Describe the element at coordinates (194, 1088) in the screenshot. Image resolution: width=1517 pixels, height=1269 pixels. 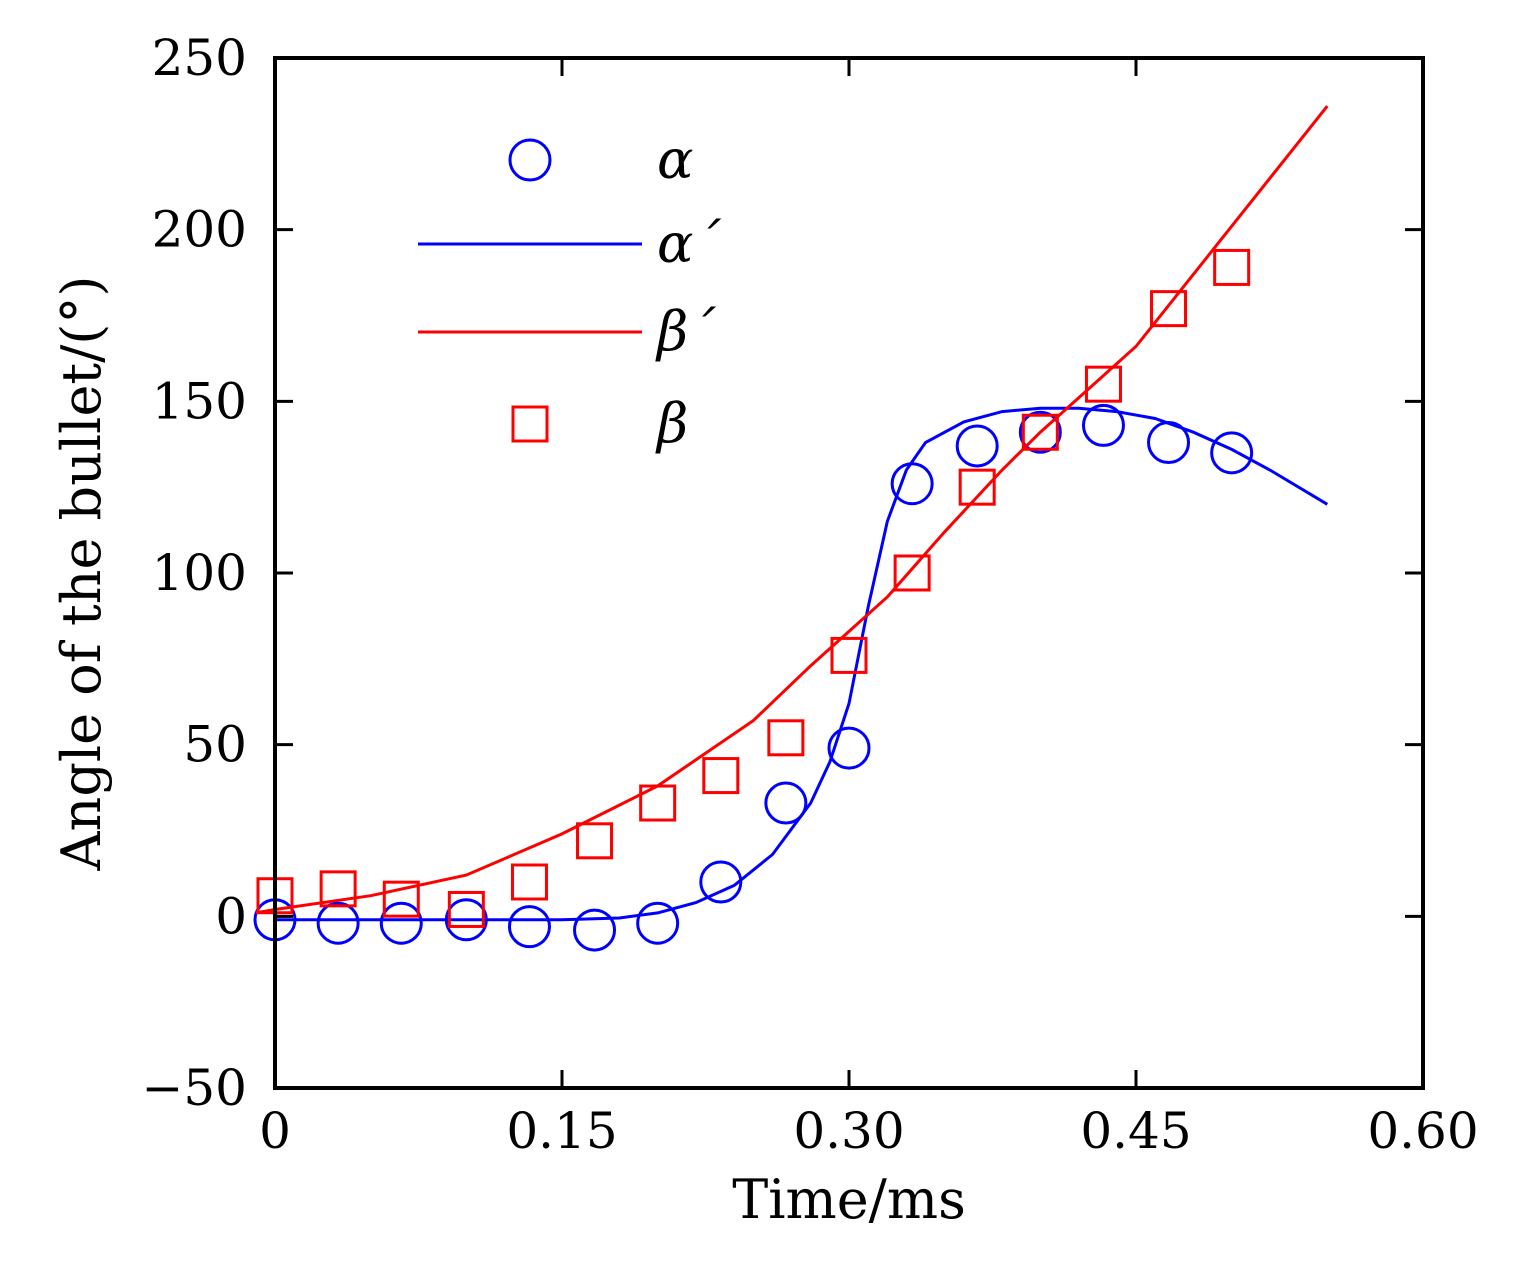
I see `y-tick-label: −50` at that location.